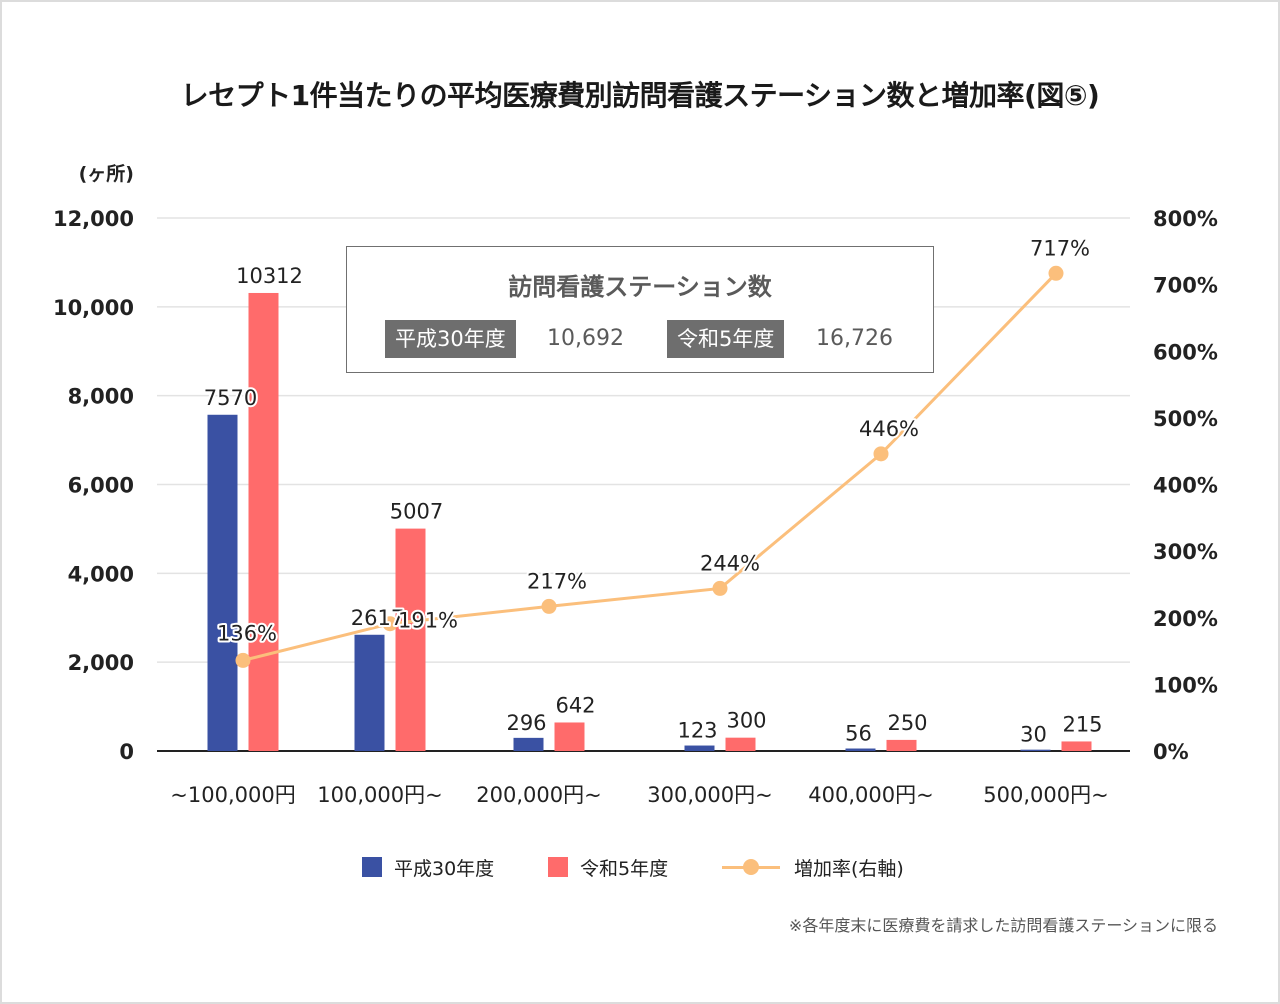 The height and width of the screenshot is (1004, 1280). I want to click on bar-label-h30: 123, so click(697, 731).